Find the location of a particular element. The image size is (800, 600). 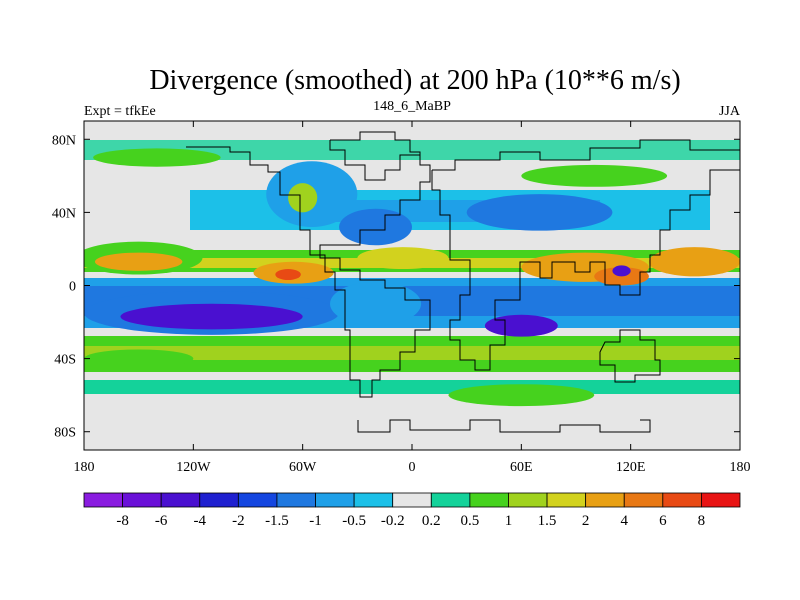

colorbar-label: -2 is located at coordinates (238, 521).